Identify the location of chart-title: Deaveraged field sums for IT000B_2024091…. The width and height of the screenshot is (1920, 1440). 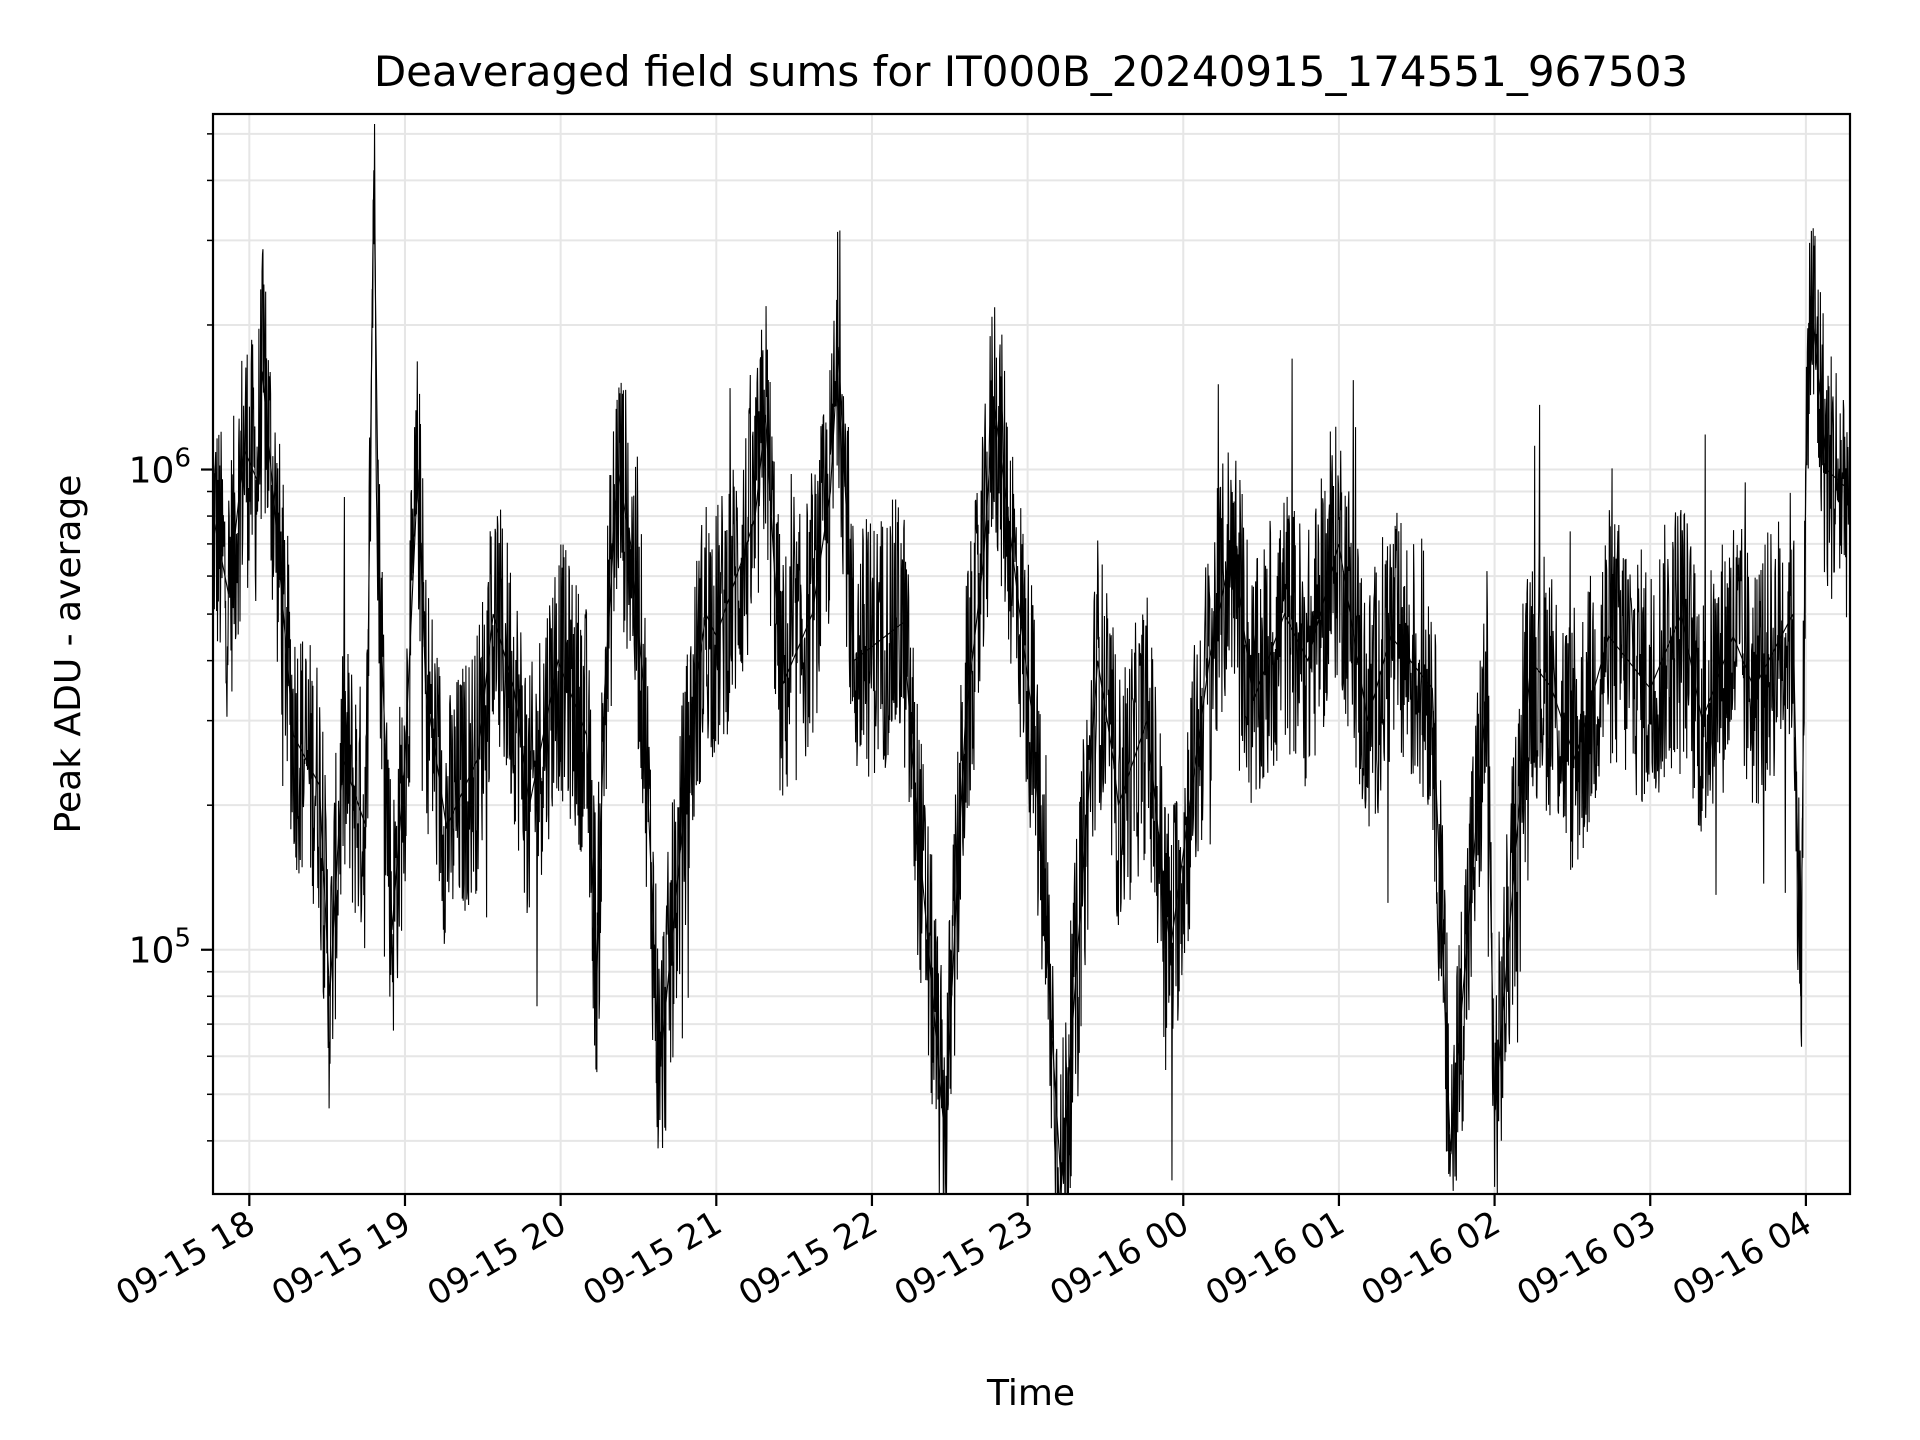
(1031, 71).